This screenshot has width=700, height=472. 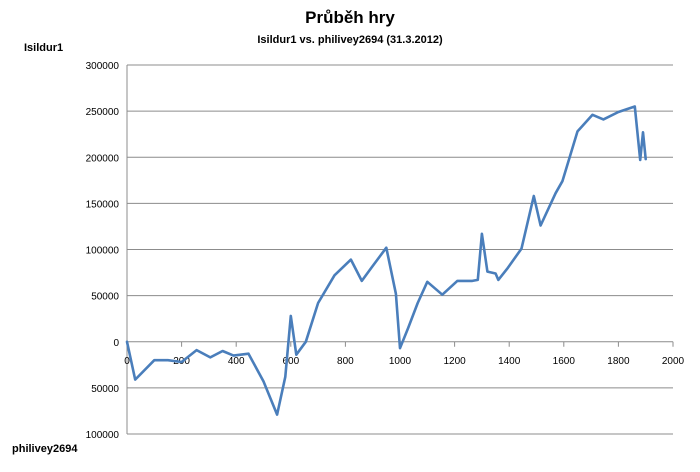 What do you see at coordinates (236, 361) in the screenshot?
I see `x-tick-label: 400` at bounding box center [236, 361].